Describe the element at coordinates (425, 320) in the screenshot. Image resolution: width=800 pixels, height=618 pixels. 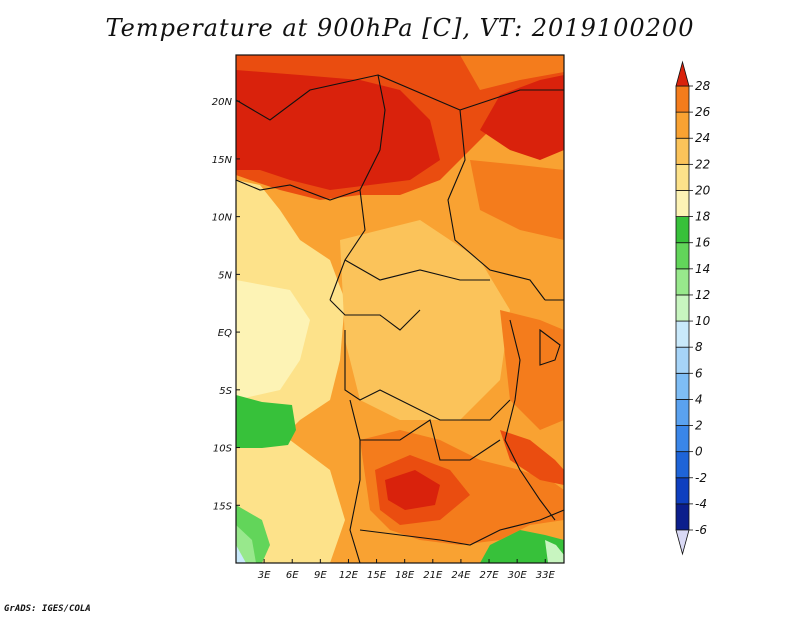
I see `field-20c-central` at that location.